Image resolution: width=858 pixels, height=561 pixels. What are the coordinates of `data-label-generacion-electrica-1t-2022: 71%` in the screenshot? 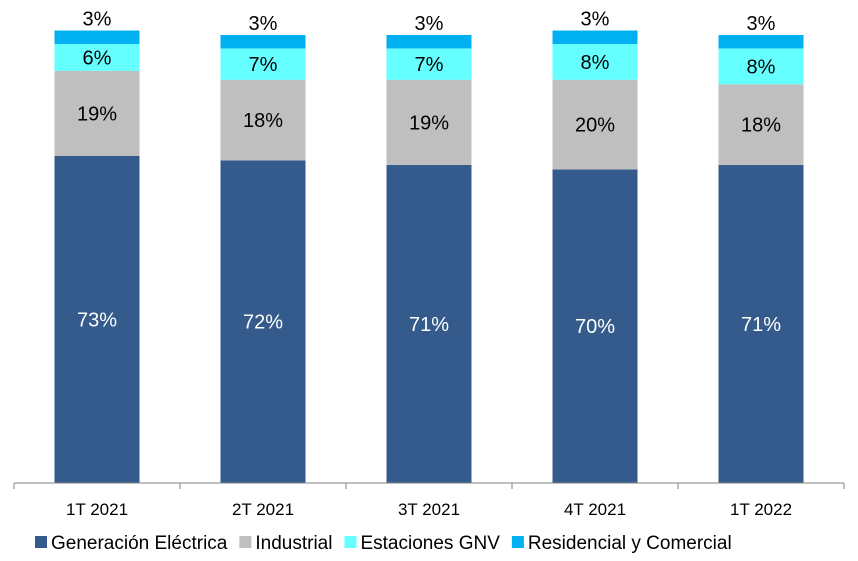 It's located at (761, 325).